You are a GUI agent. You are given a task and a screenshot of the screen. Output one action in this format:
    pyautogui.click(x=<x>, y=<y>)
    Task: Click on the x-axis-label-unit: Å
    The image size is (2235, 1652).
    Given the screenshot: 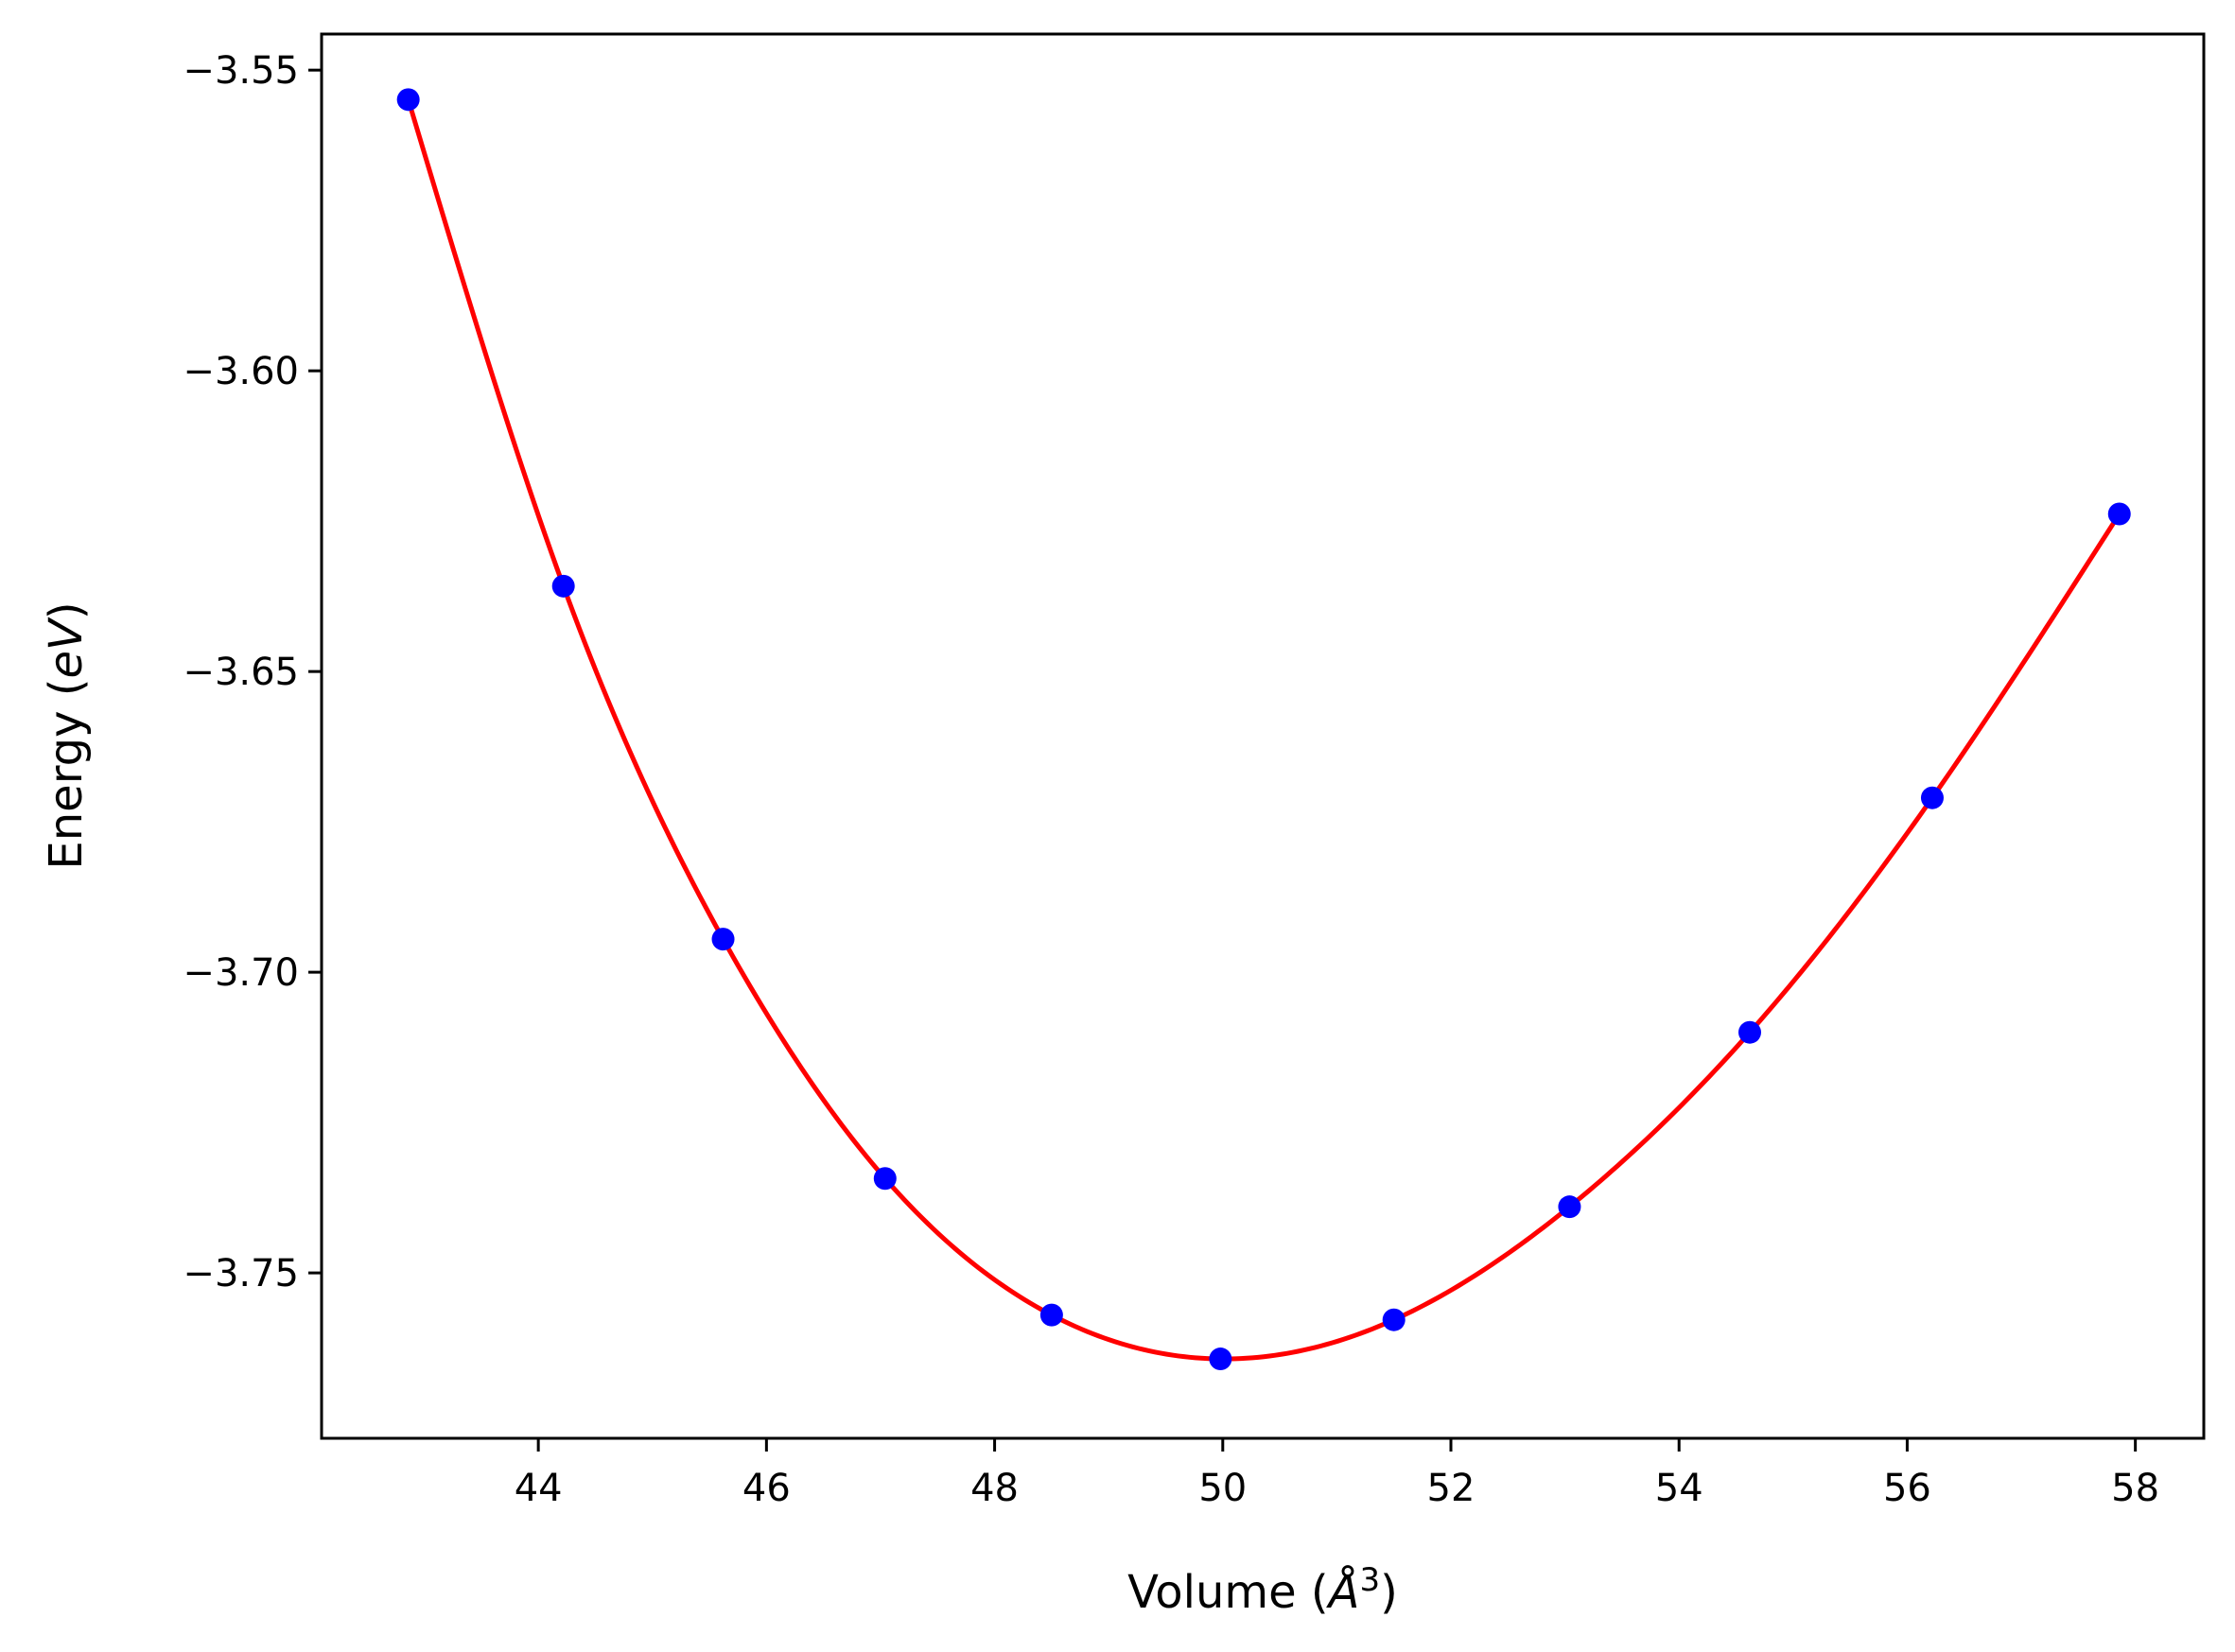 What is the action you would take?
    pyautogui.click(x=1343, y=1592)
    